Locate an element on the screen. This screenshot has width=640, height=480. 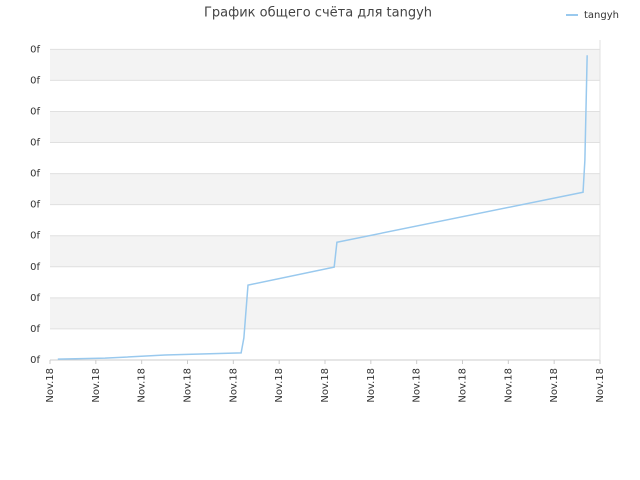
legend-label: tangyh is located at coordinates (601, 15).